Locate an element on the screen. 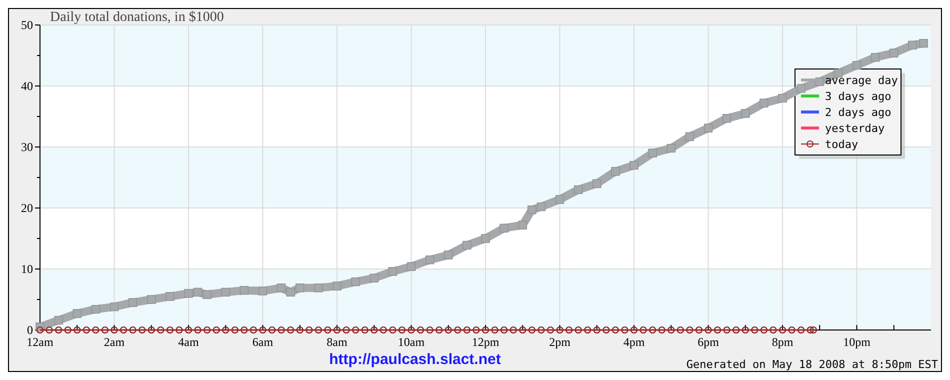 This screenshot has height=380, width=950. x-tick-label: 4pm is located at coordinates (634, 342).